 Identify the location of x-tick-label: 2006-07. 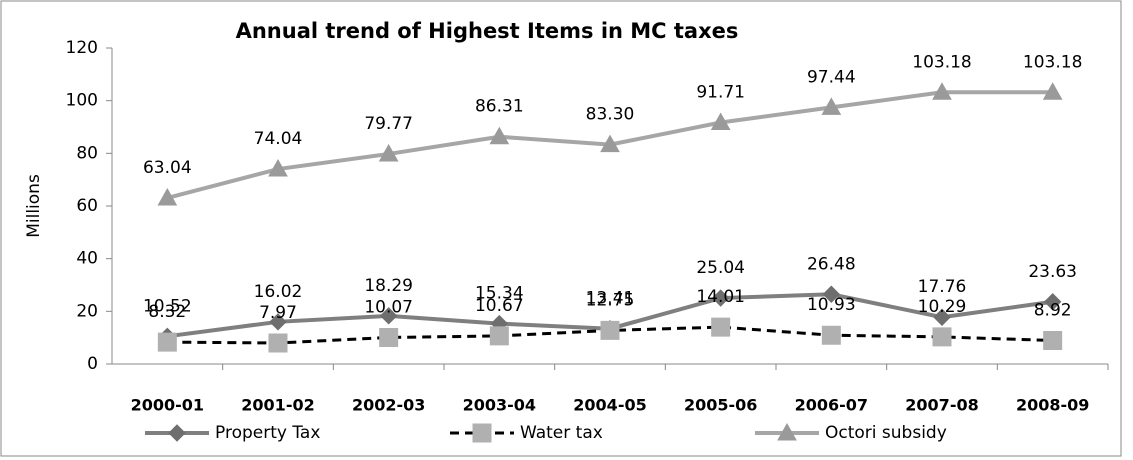
(831, 405).